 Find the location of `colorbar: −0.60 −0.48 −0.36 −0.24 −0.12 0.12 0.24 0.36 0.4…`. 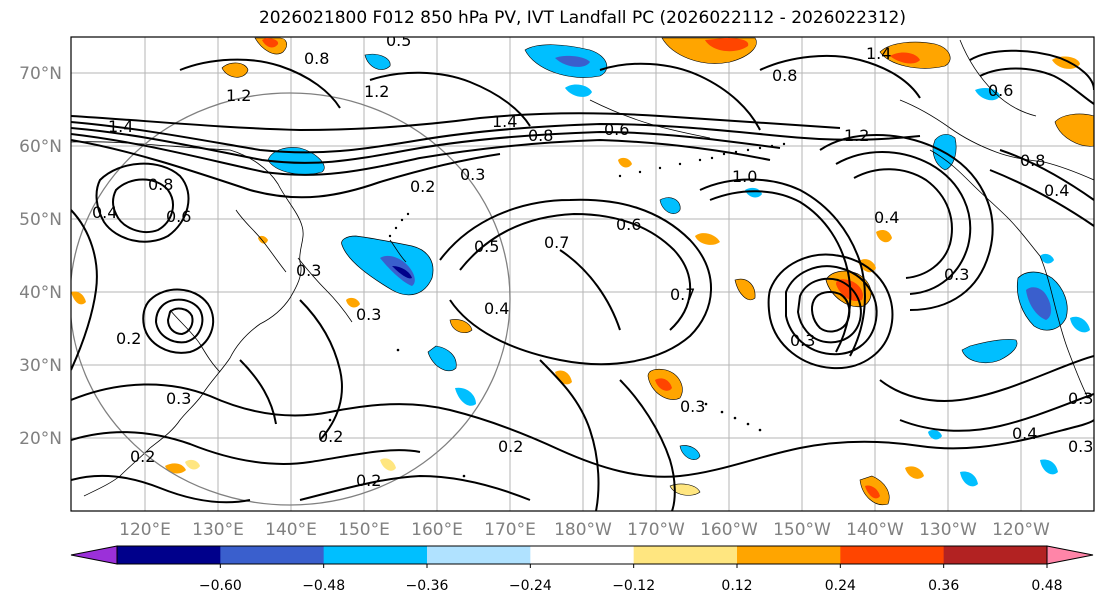

colorbar: −0.60 −0.48 −0.36 −0.24 −0.12 0.12 0.24 0.36 0.4… is located at coordinates (582, 569).